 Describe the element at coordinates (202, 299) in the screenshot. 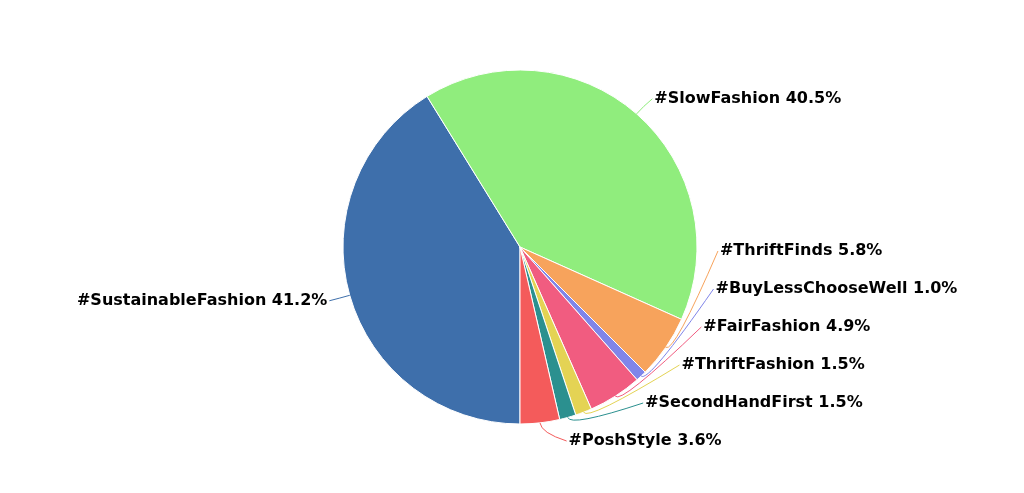

I see `slice-label: #SustainableFashion 41.2%` at that location.